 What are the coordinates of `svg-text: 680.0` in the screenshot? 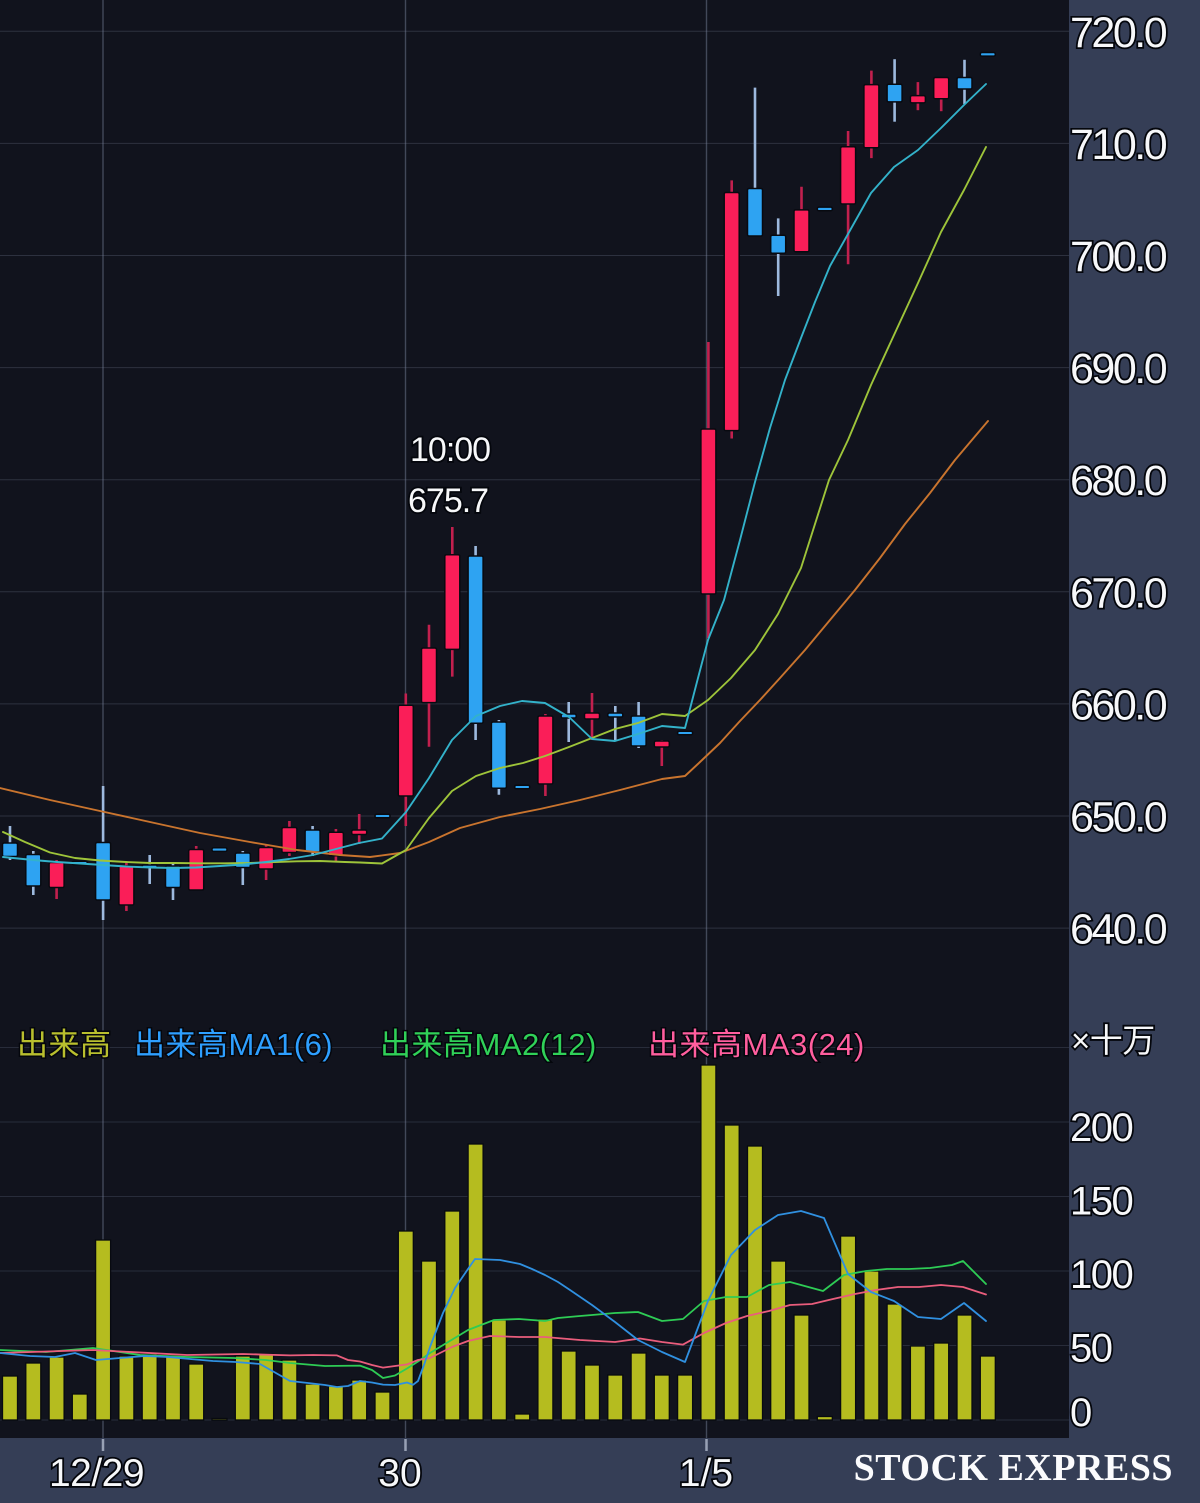 It's located at (1118, 481).